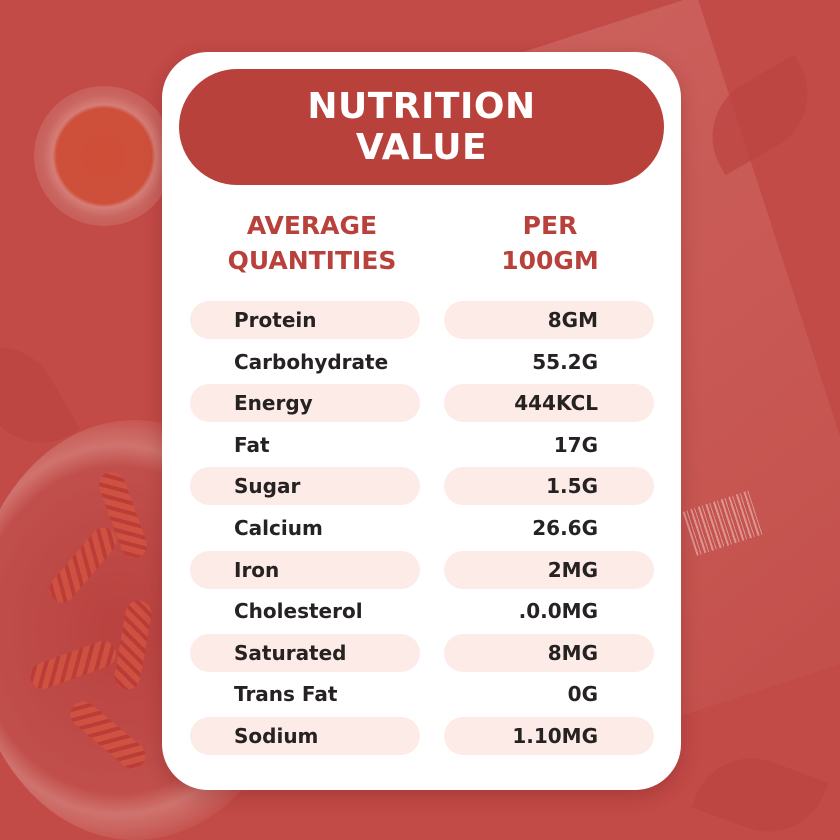 Image resolution: width=840 pixels, height=840 pixels. I want to click on nutrient-name: Sugar, so click(305, 486).